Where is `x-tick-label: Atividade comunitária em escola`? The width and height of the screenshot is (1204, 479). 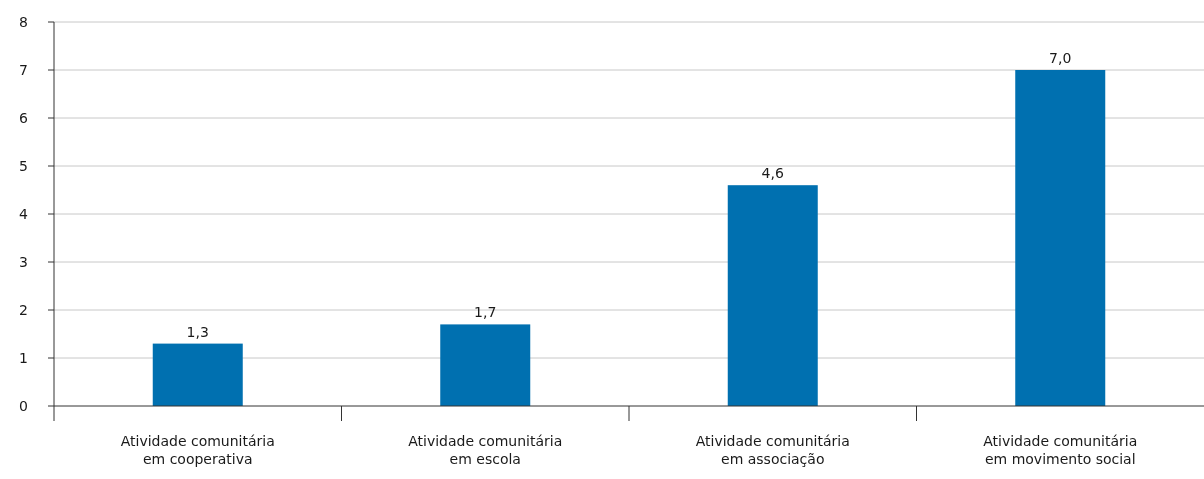
x-tick-label: Atividade comunitária em escola is located at coordinates (485, 450).